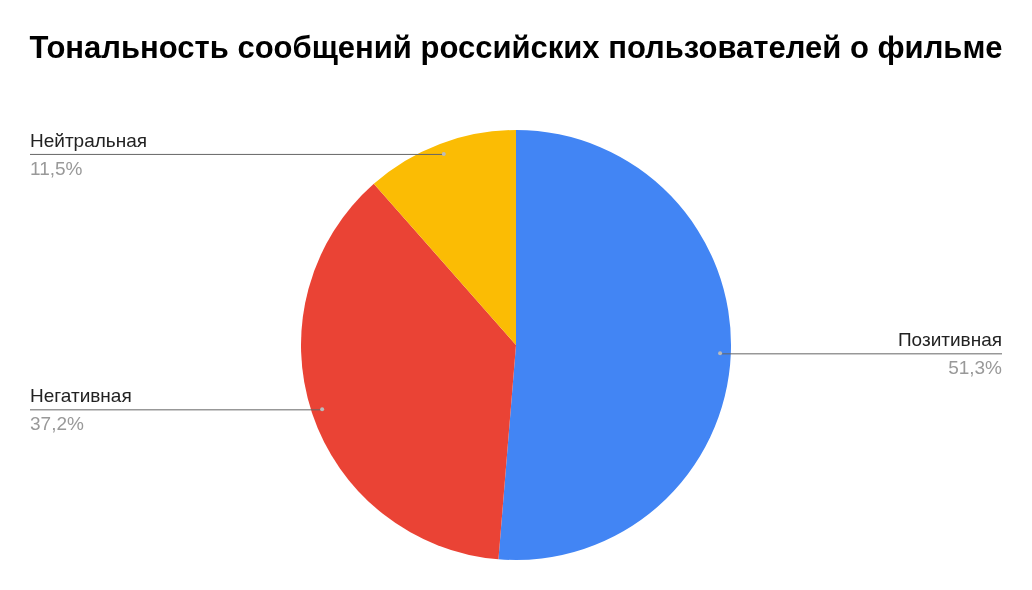 The image size is (1032, 590). What do you see at coordinates (81, 396) in the screenshot?
I see `slice-label: Негативная` at bounding box center [81, 396].